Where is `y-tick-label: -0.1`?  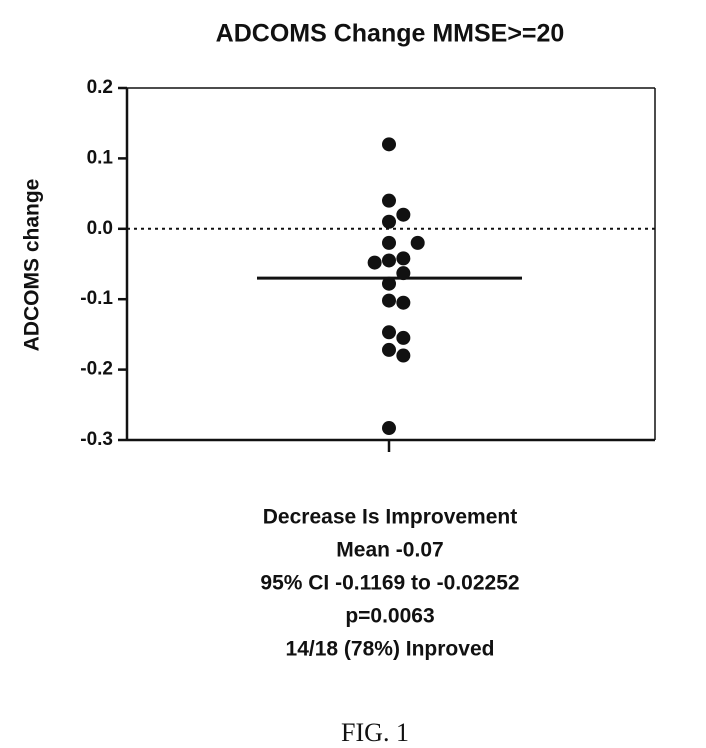
y-tick-label: -0.1 is located at coordinates (96, 298).